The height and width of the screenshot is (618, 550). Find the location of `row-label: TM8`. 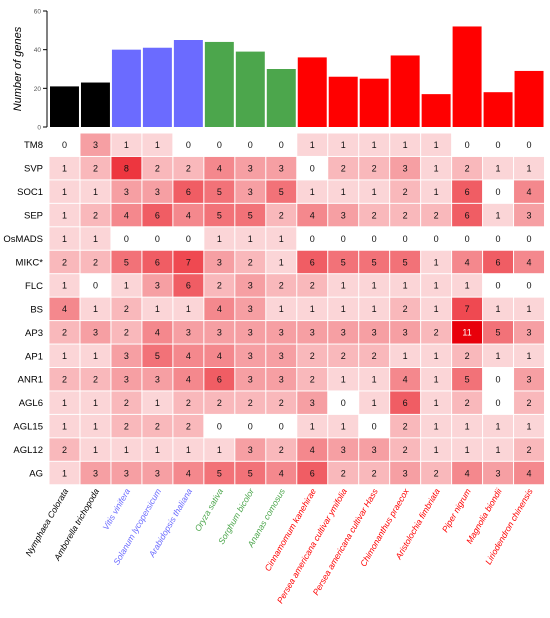

row-label: TM8 is located at coordinates (33, 145).